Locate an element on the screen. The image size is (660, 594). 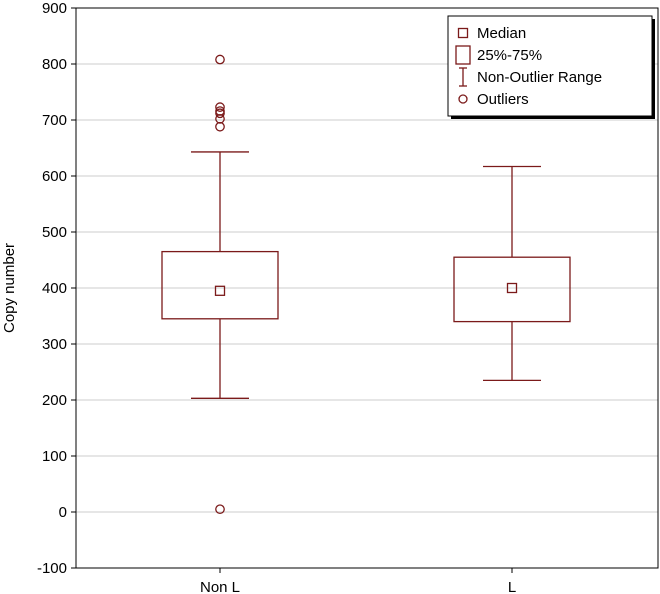
x-axis: Non L L is located at coordinates (358, 581).